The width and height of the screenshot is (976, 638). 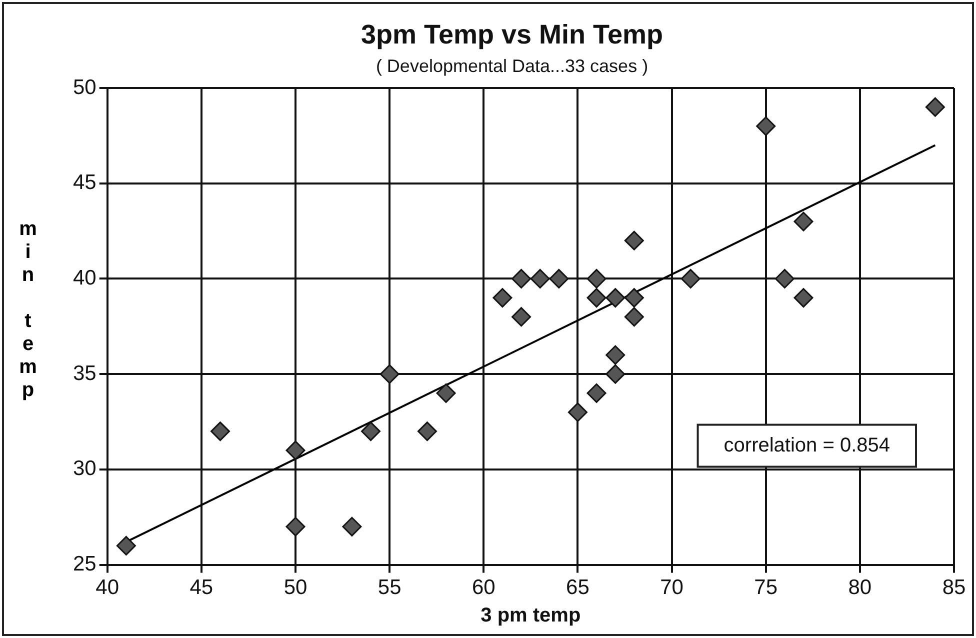 What do you see at coordinates (672, 588) in the screenshot?
I see `x-tick-label: 70` at bounding box center [672, 588].